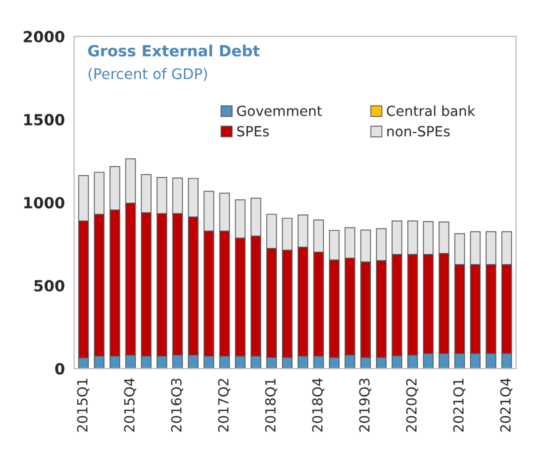  I want to click on y-tick-label: 1000, so click(44, 202).